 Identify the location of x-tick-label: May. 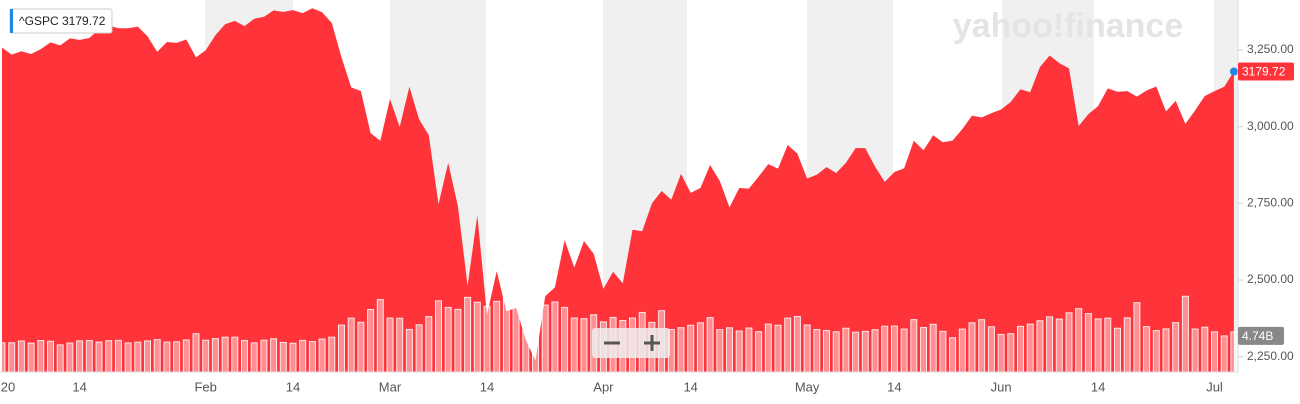
(807, 386).